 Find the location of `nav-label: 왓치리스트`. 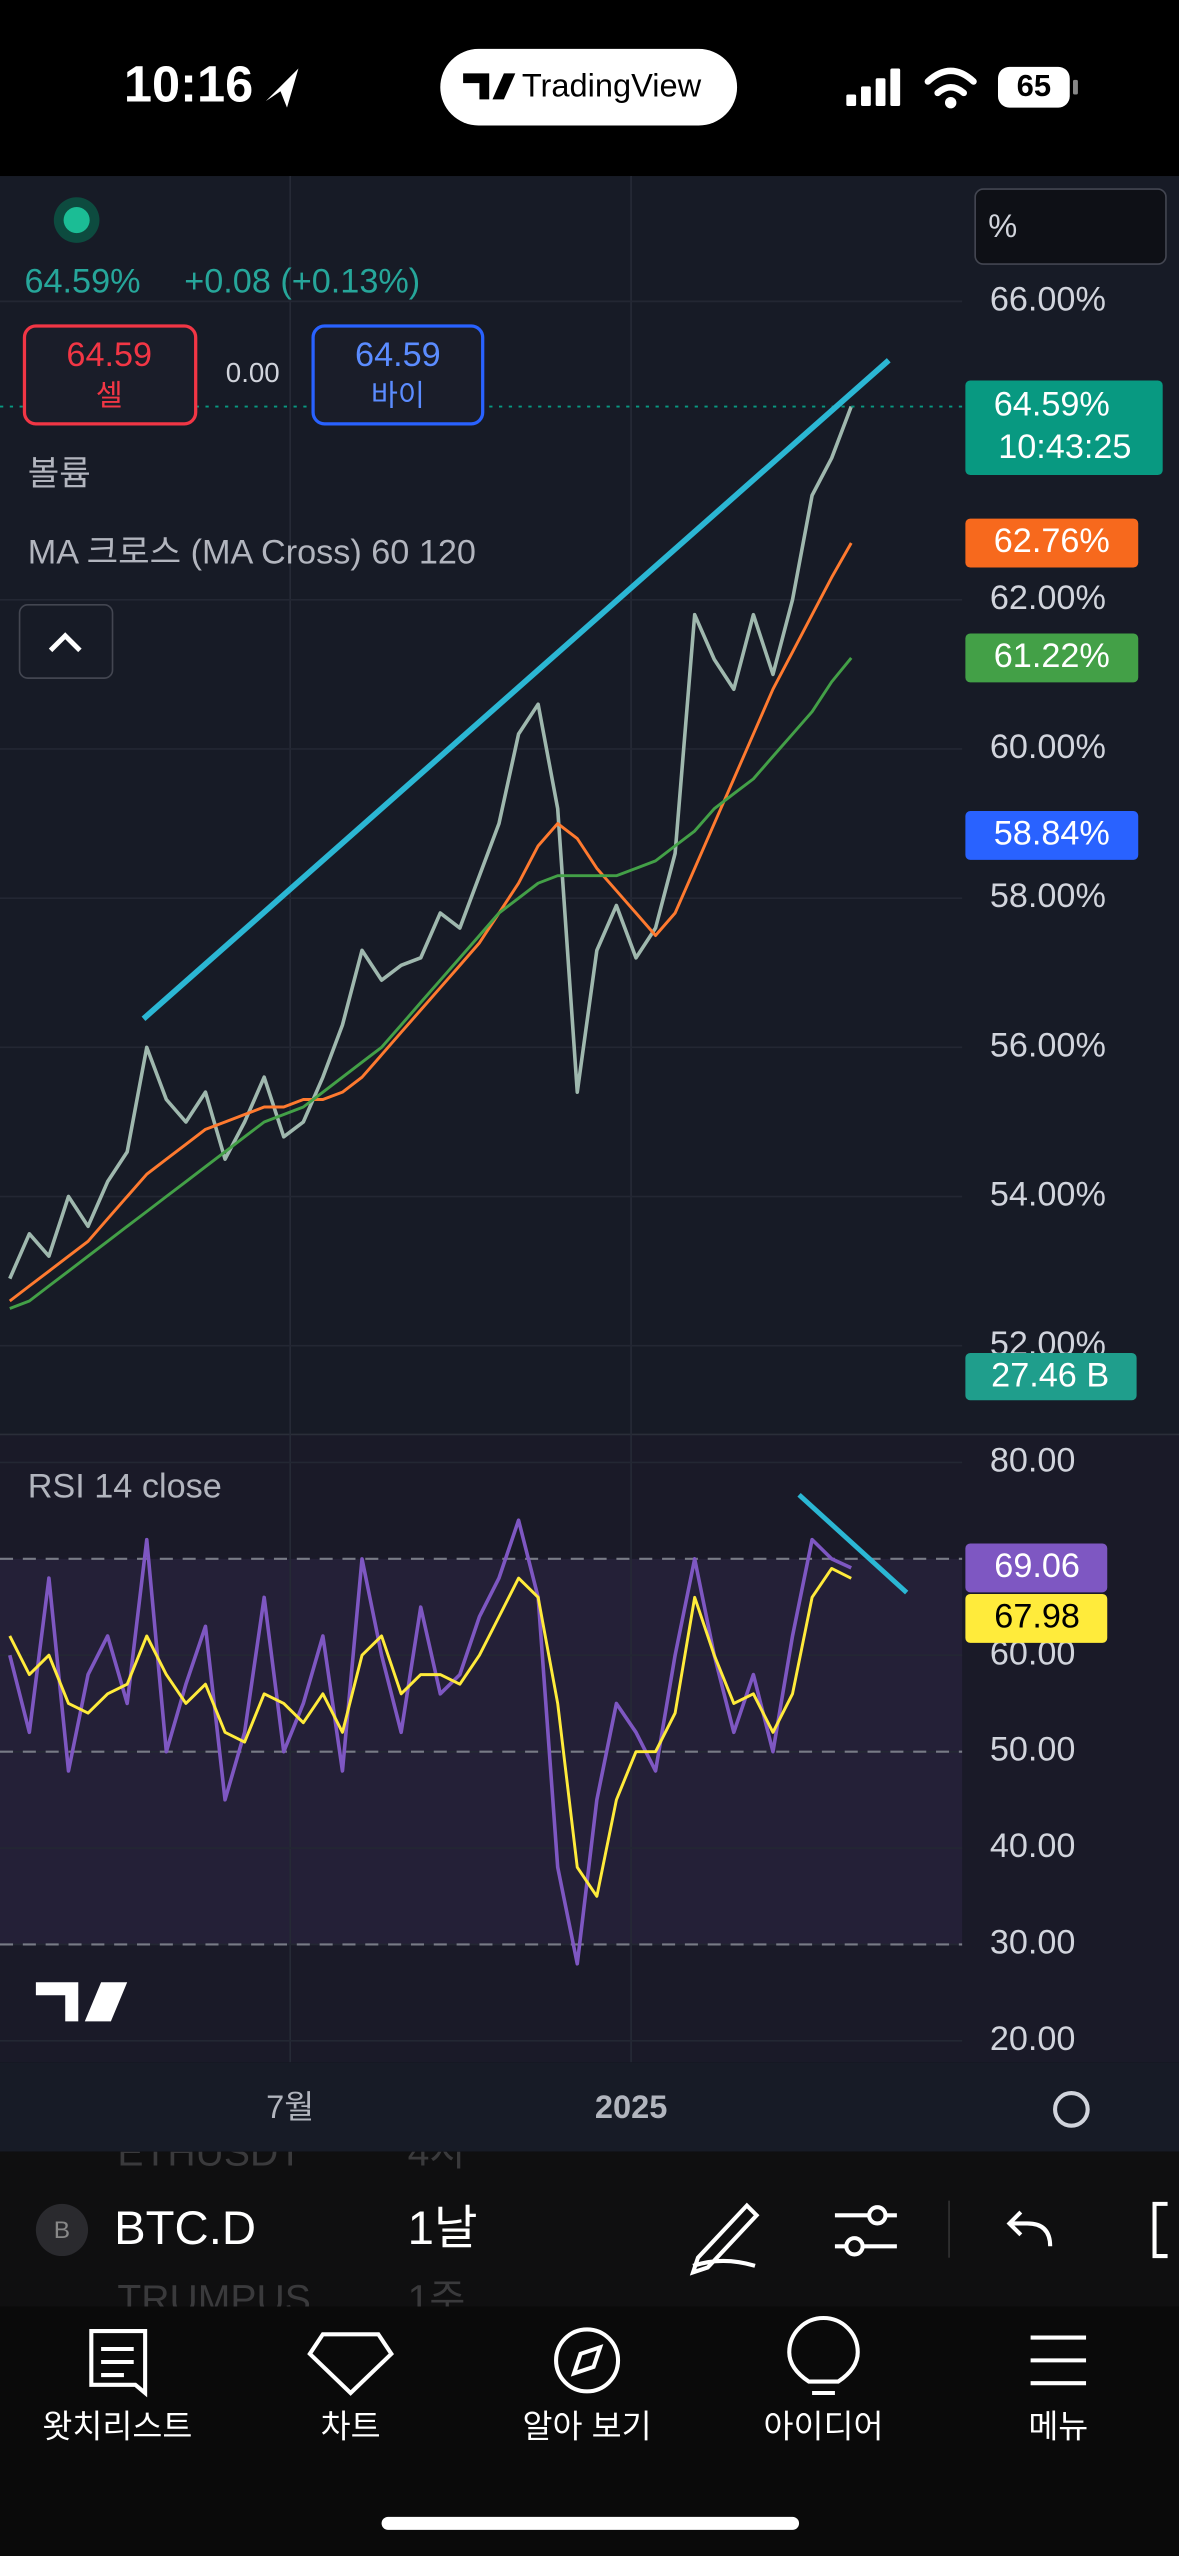

nav-label: 왓치리스트 is located at coordinates (117, 2425).